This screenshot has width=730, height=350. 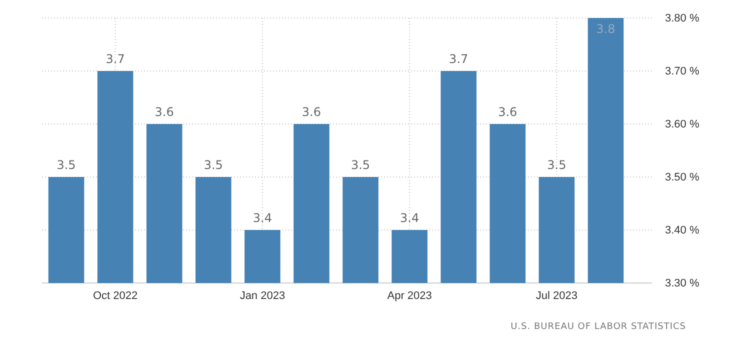 What do you see at coordinates (606, 29) in the screenshot?
I see `data-label: 3.8` at bounding box center [606, 29].